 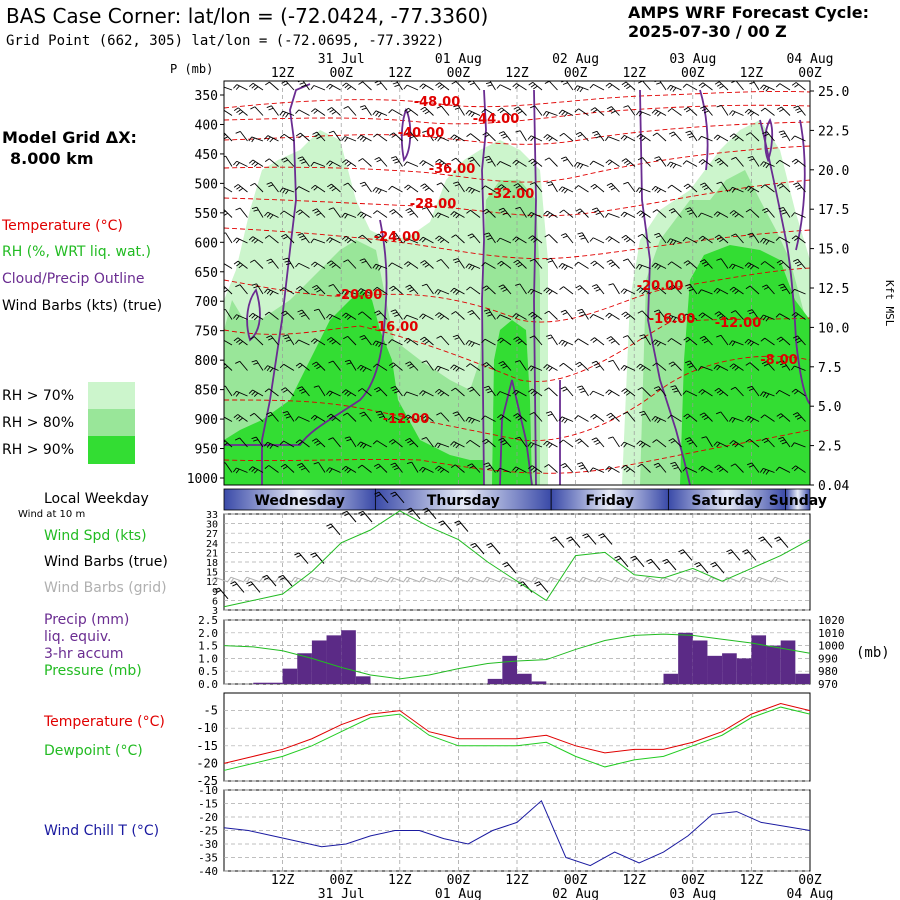 I want to click on temperature-contour-label: -16.00, so click(x=395, y=327).